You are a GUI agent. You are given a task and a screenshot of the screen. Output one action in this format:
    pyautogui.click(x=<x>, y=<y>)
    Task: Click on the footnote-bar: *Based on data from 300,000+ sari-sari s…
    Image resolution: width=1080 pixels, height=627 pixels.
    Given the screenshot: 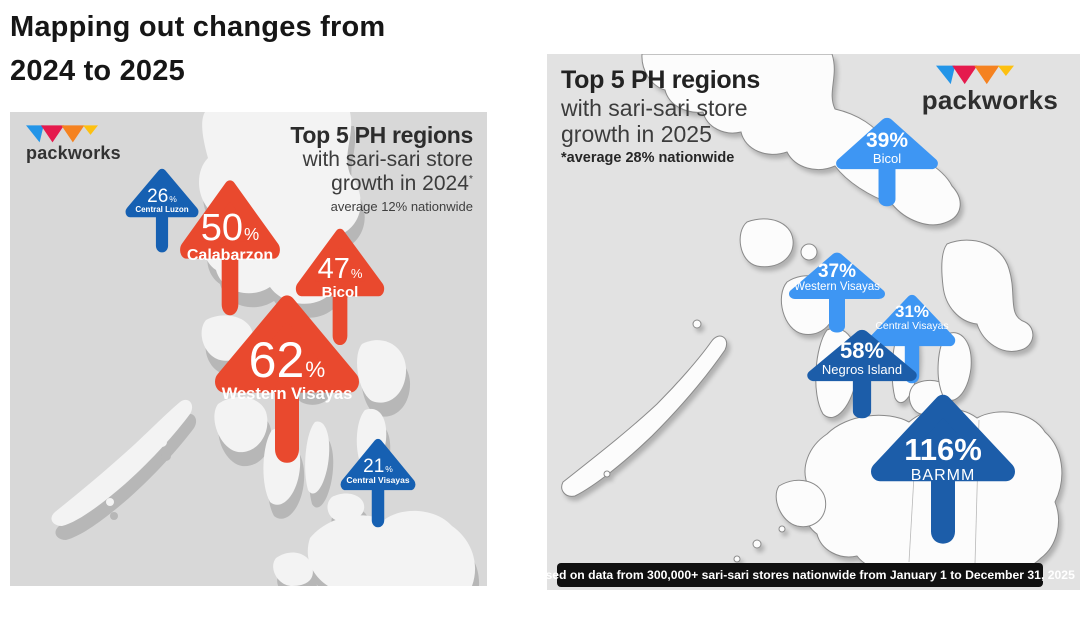 What is the action you would take?
    pyautogui.click(x=811, y=575)
    